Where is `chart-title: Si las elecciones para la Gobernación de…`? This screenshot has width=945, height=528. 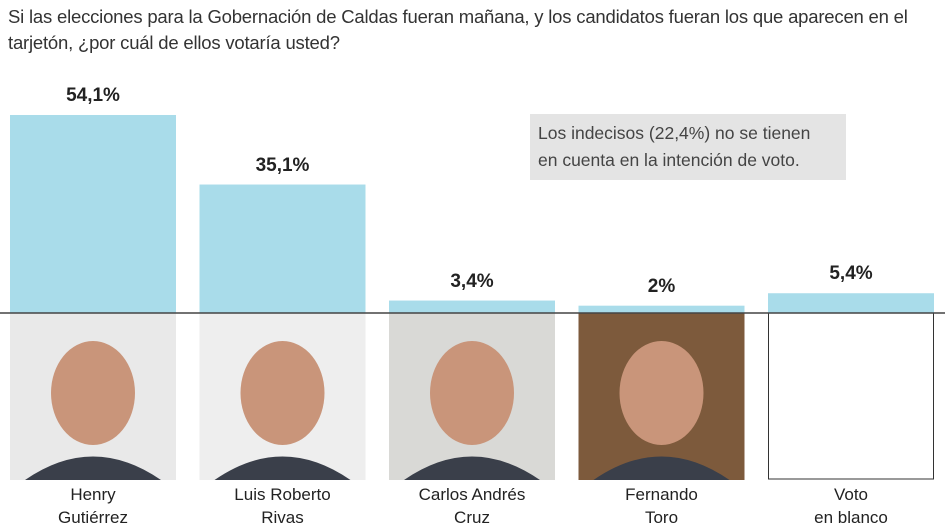
chart-title: Si las elecciones para la Gobernación de… is located at coordinates (458, 29).